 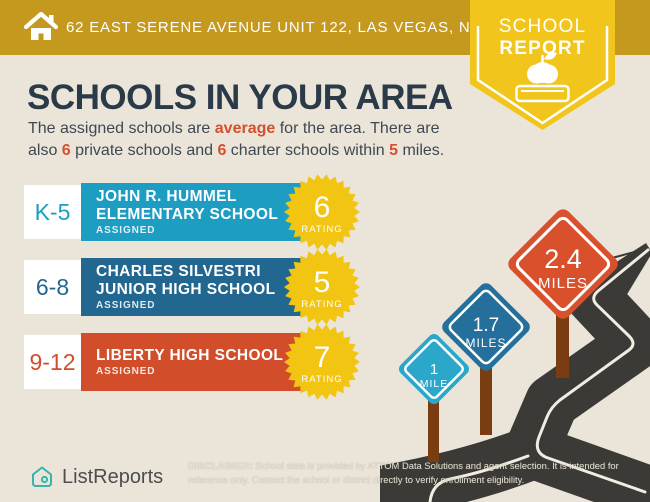 I want to click on house-icon, so click(x=41, y=26).